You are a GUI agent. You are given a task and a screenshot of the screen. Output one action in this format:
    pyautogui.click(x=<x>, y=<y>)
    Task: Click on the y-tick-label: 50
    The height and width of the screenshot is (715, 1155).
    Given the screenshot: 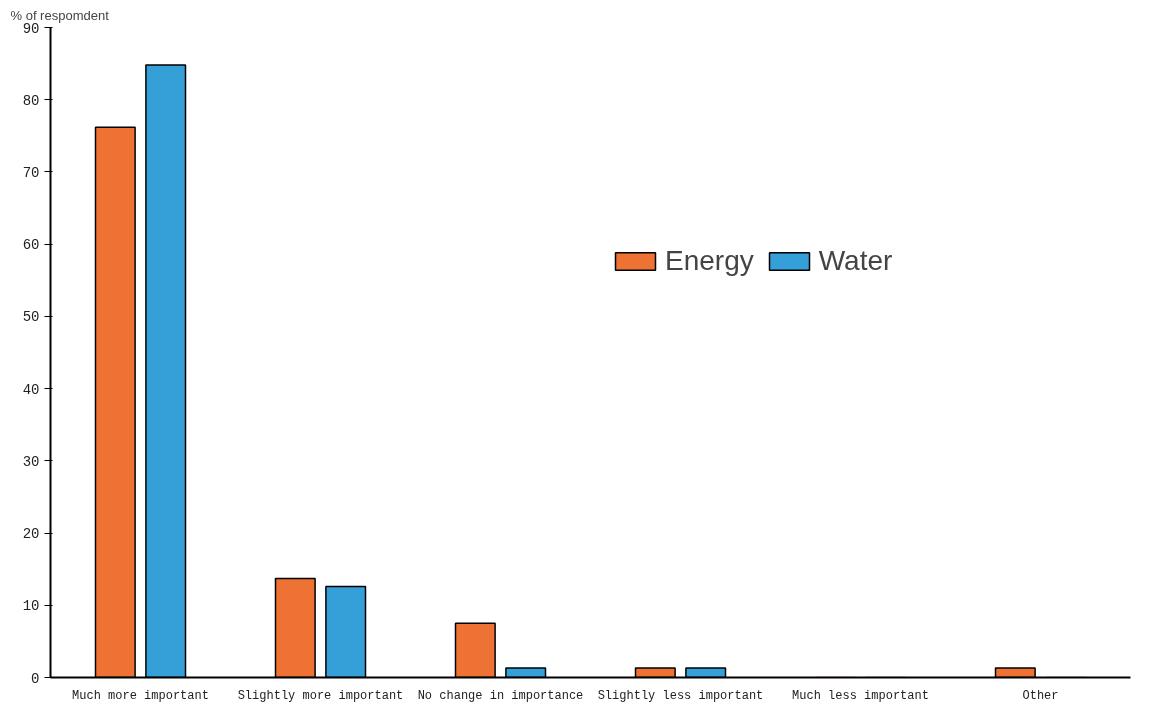 What is the action you would take?
    pyautogui.click(x=31, y=317)
    